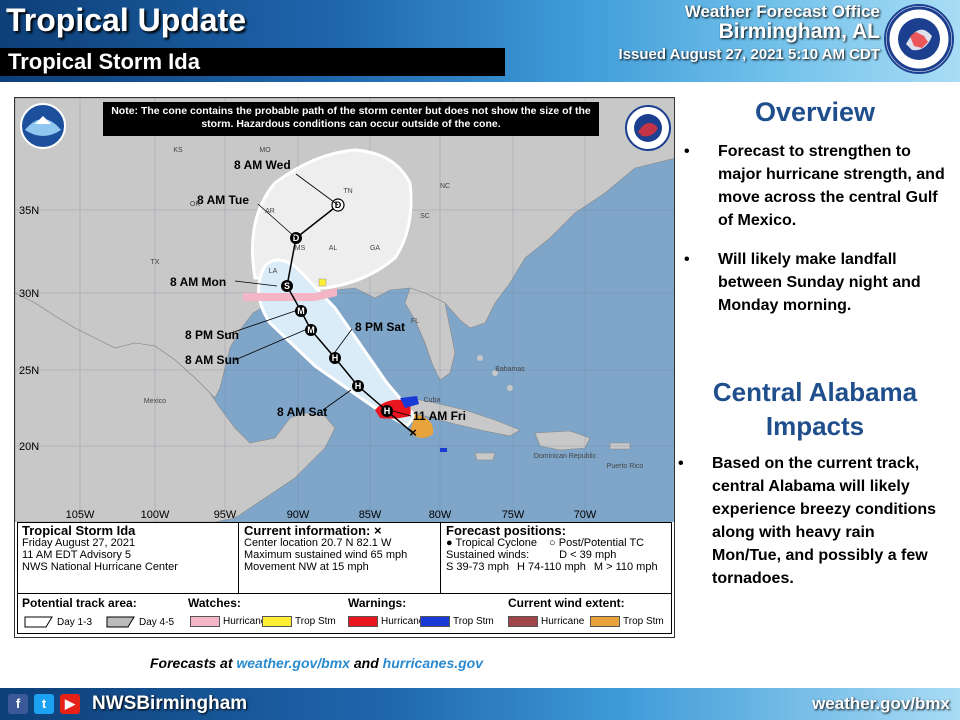 Image resolution: width=960 pixels, height=720 pixels. Describe the element at coordinates (338, 205) in the screenshot. I see `marker-d-1: D` at that location.